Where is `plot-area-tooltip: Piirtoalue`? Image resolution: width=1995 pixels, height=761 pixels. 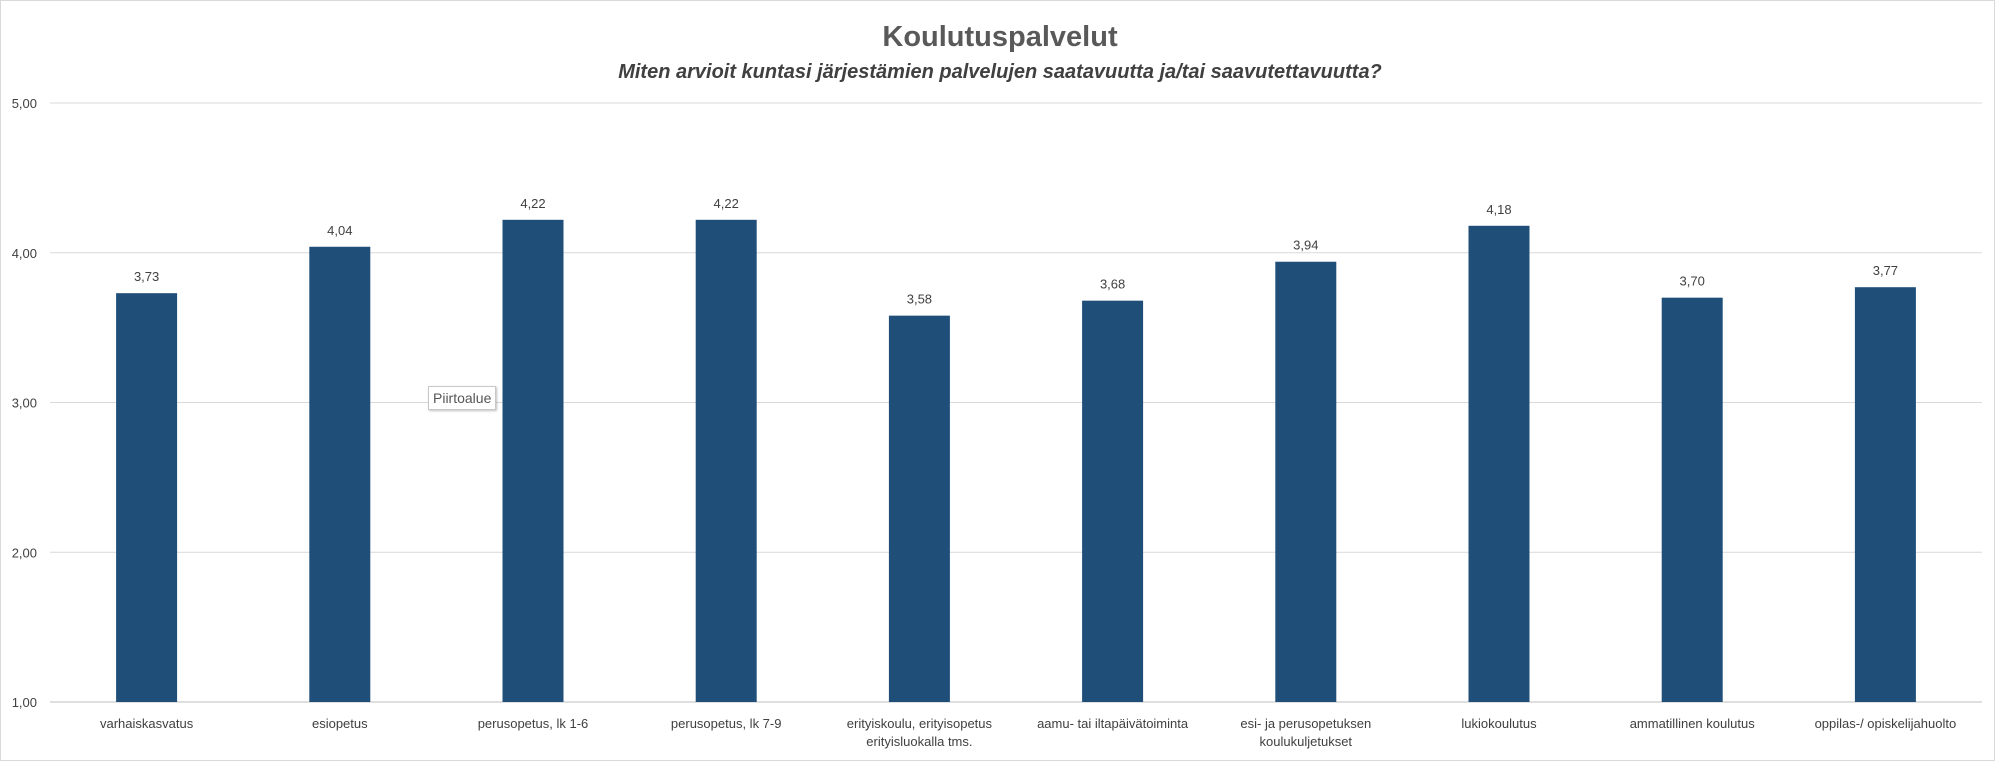
plot-area-tooltip: Piirtoalue is located at coordinates (462, 398).